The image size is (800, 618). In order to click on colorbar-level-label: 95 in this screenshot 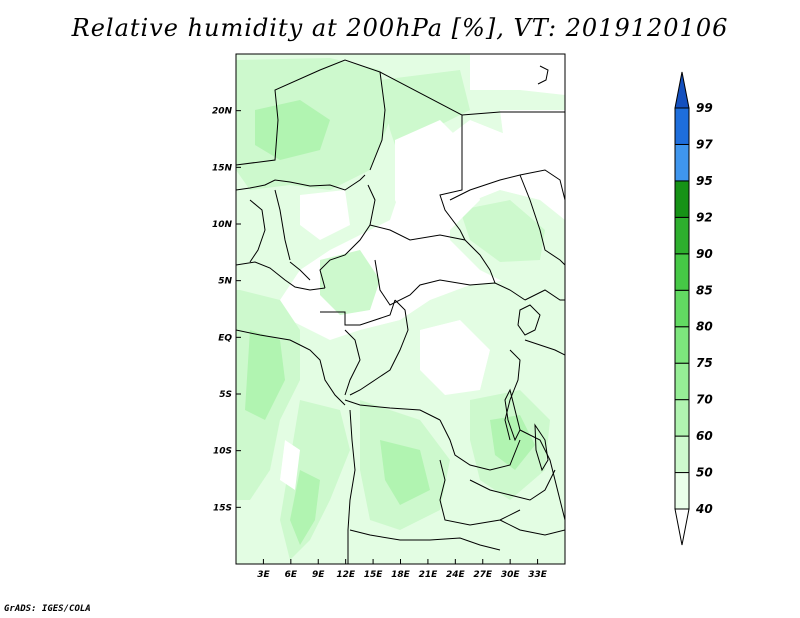, I will do `click(704, 181)`.